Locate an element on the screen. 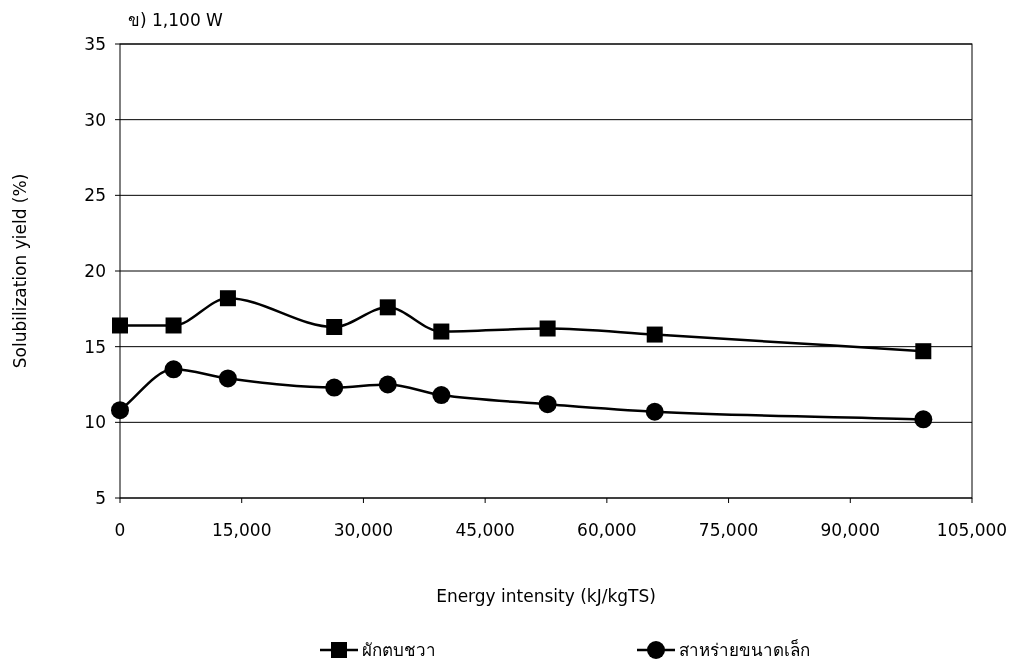 Image resolution: width=1021 pixels, height=664 pixels. x-tick-label: 45,000 is located at coordinates (485, 530).